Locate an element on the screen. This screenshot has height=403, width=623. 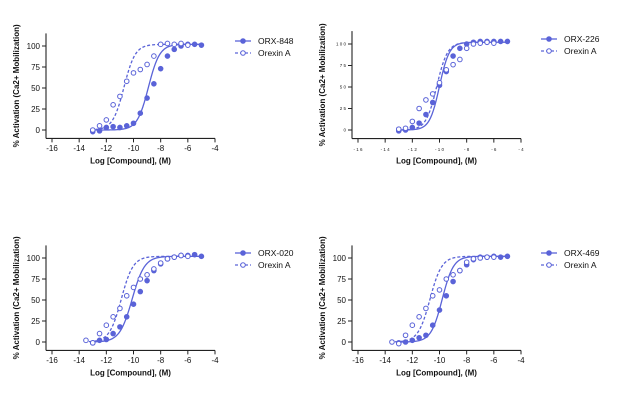
legend-marker-filled is located at coordinates (549, 253).